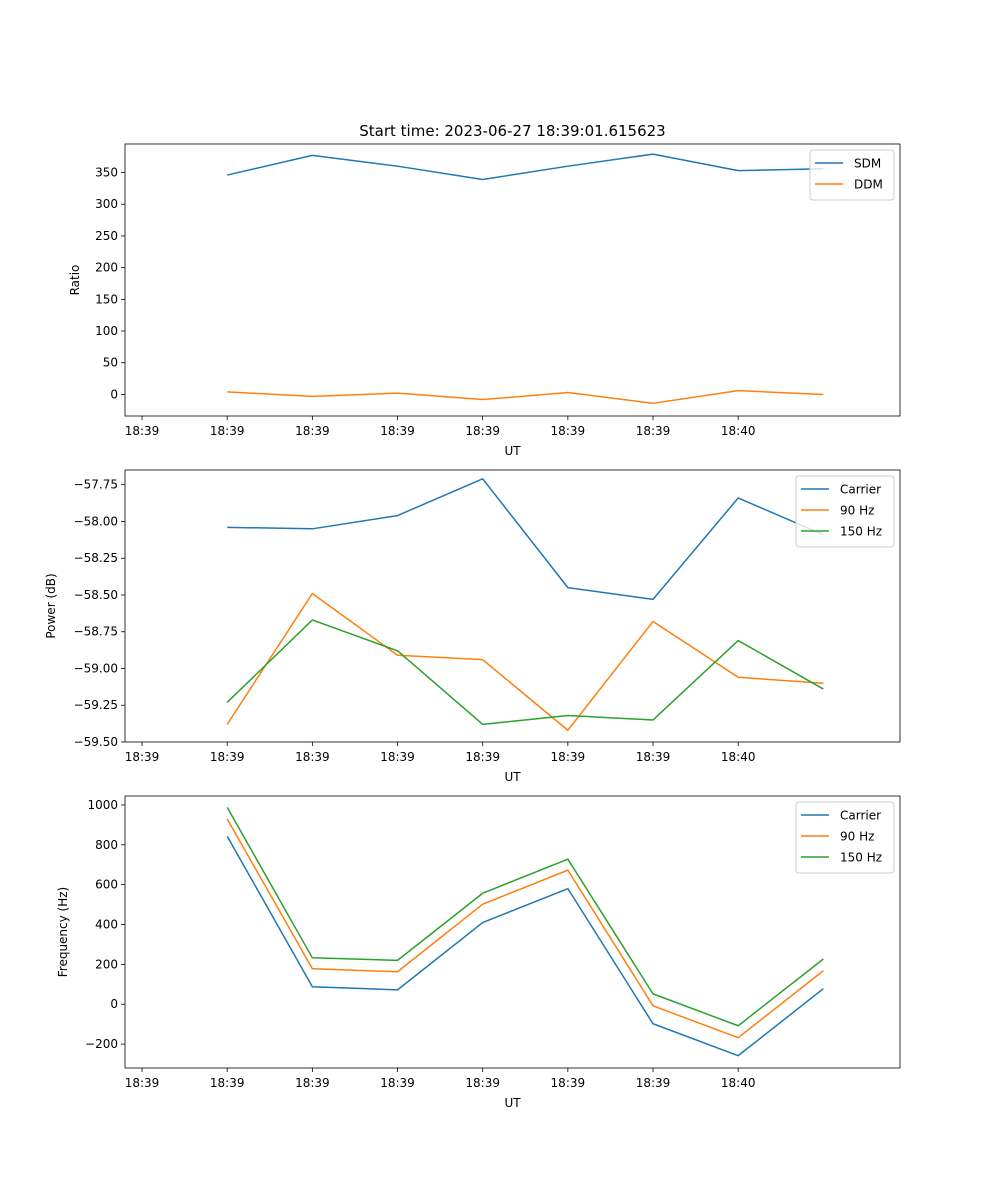 This screenshot has height=1200, width=1000. Describe the element at coordinates (106, 331) in the screenshot. I see `y-tick-label: 100` at that location.